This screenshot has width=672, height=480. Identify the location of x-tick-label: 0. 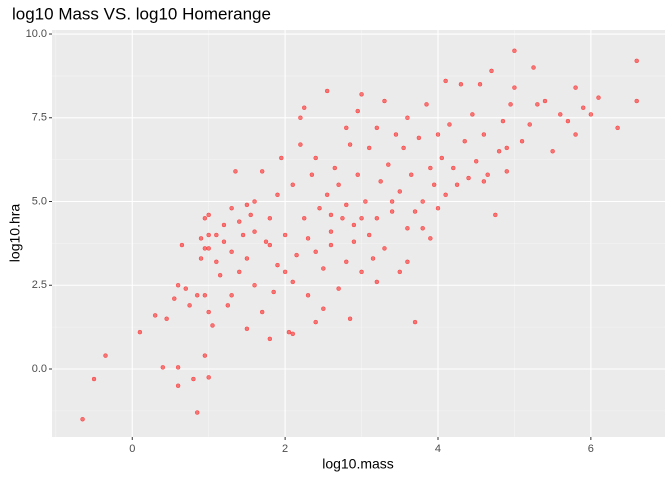
(132, 449).